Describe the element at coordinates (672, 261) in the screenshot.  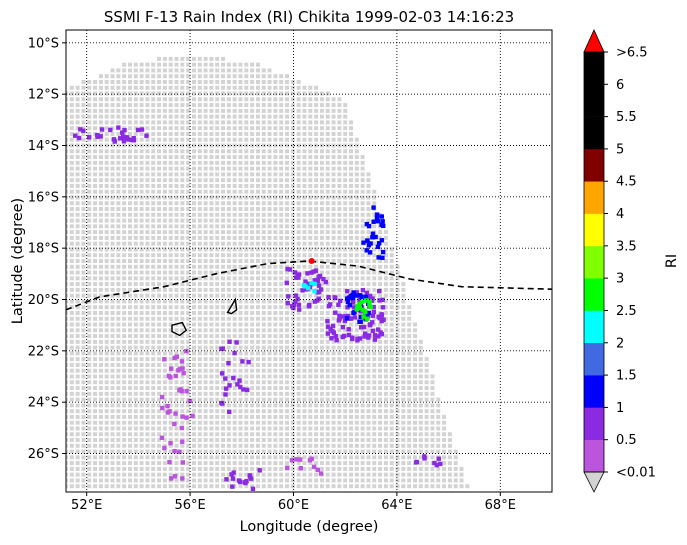
I see `colorbar-label: RI` at that location.